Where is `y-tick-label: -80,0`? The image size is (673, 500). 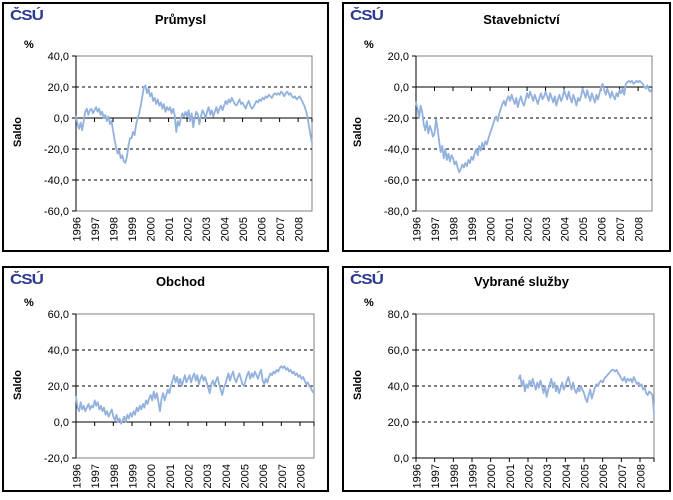 y-tick-label: -80,0 is located at coordinates (396, 212).